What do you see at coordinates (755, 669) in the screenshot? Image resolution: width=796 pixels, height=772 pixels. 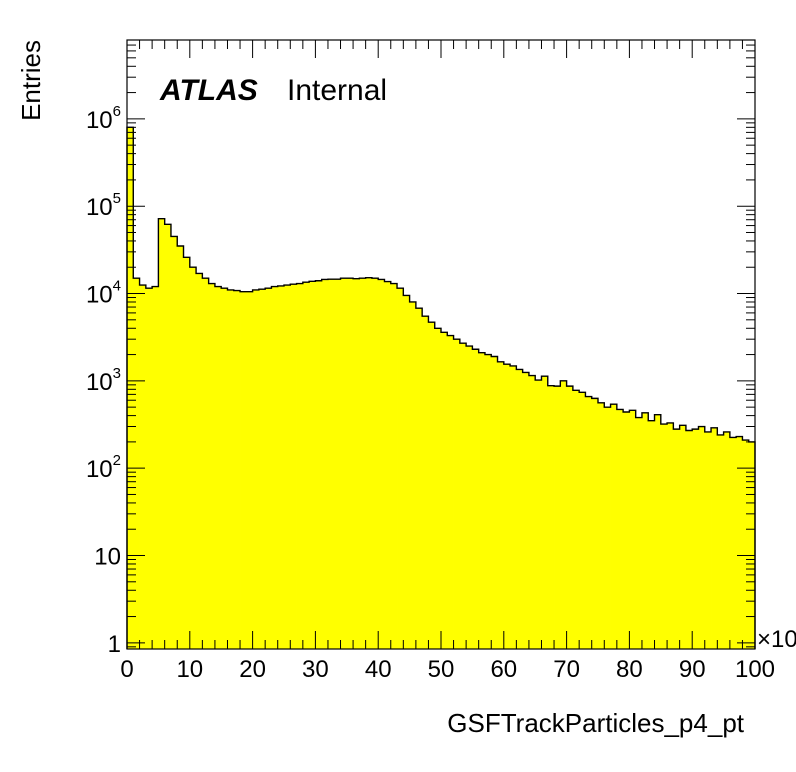 I see `x-tick-label: 100` at bounding box center [755, 669].